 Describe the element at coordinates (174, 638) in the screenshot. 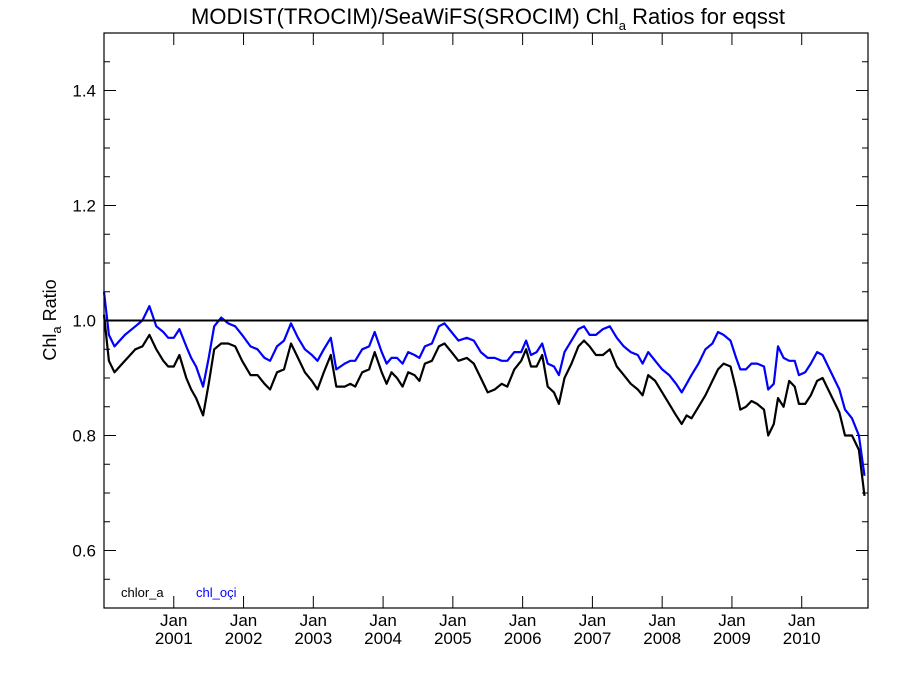

I see `x-tick-year-0: 2001` at that location.